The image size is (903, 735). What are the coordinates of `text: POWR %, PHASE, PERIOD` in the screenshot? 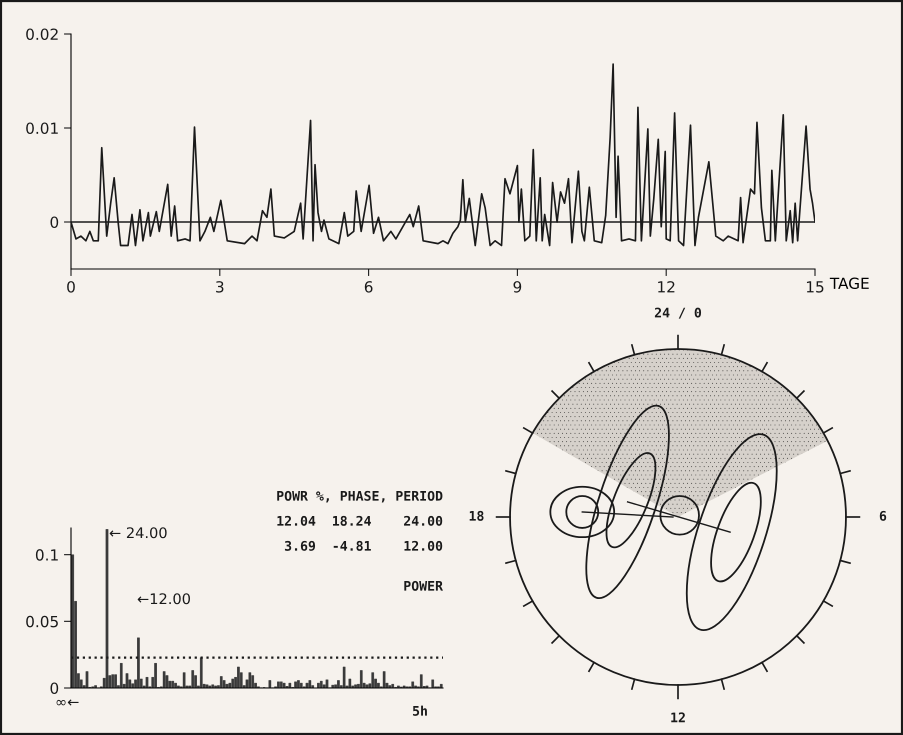 It's located at (359, 496).